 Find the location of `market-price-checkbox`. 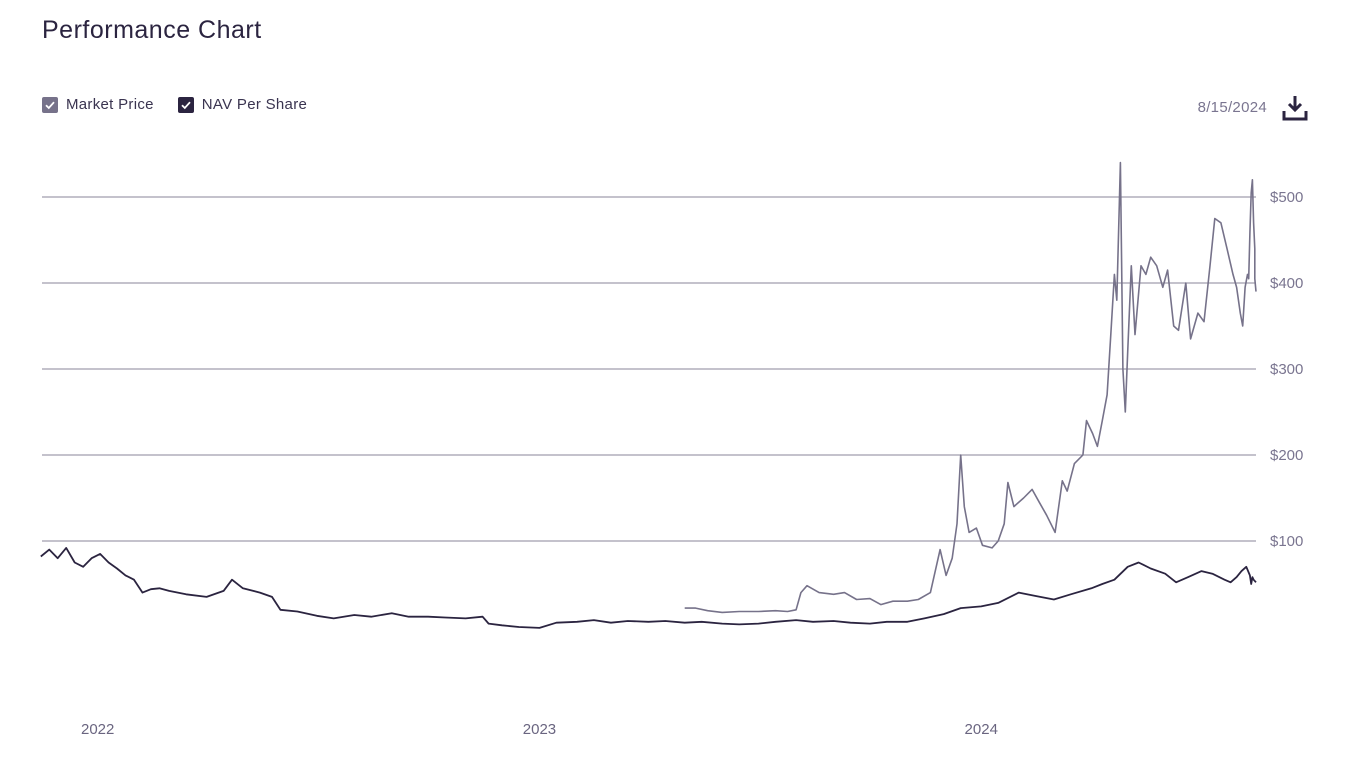

market-price-checkbox is located at coordinates (50, 104).